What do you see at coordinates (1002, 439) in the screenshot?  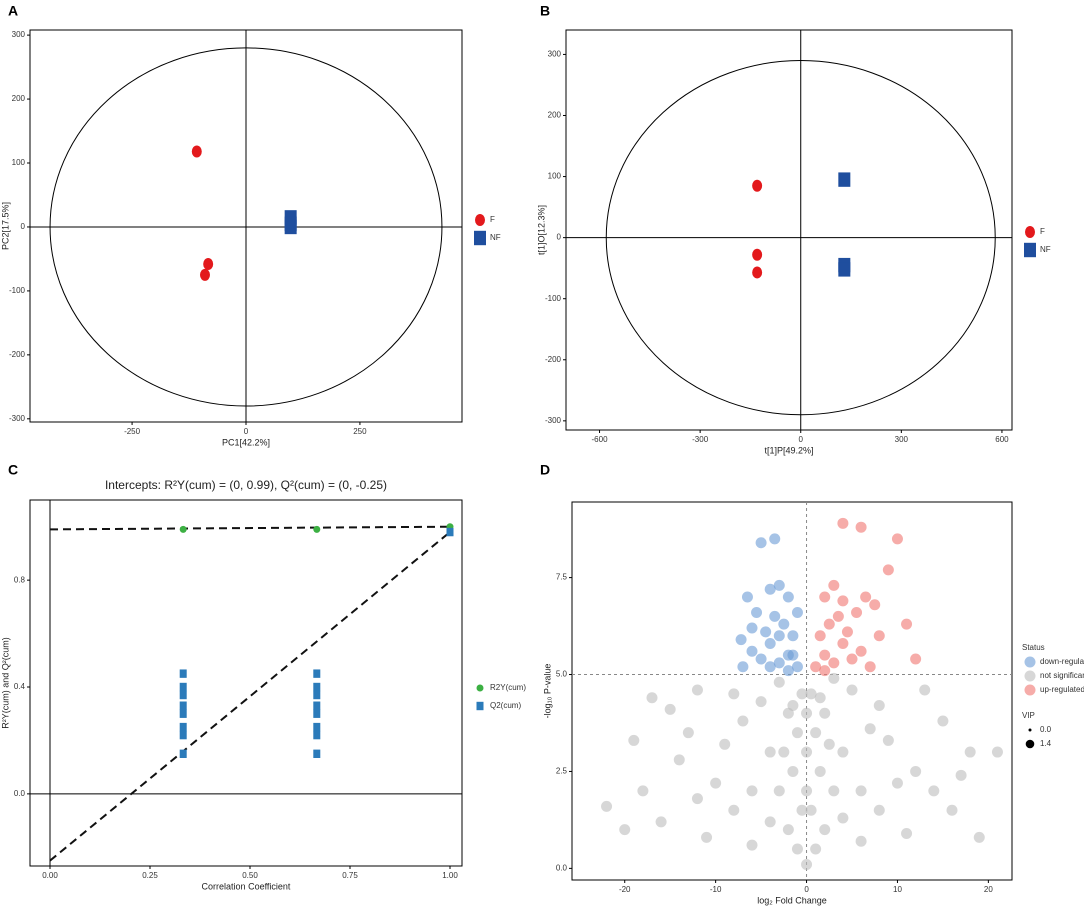 I see `x-tick-label: 600` at bounding box center [1002, 439].